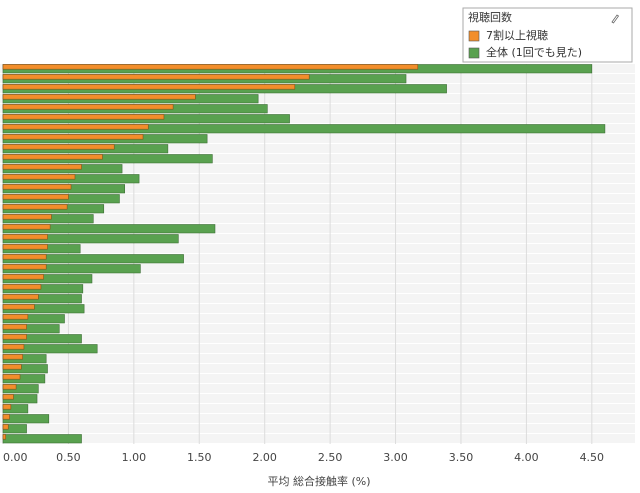 The image size is (640, 493). What do you see at coordinates (526, 457) in the screenshot?
I see `x-tick-label: 4.00` at bounding box center [526, 457].